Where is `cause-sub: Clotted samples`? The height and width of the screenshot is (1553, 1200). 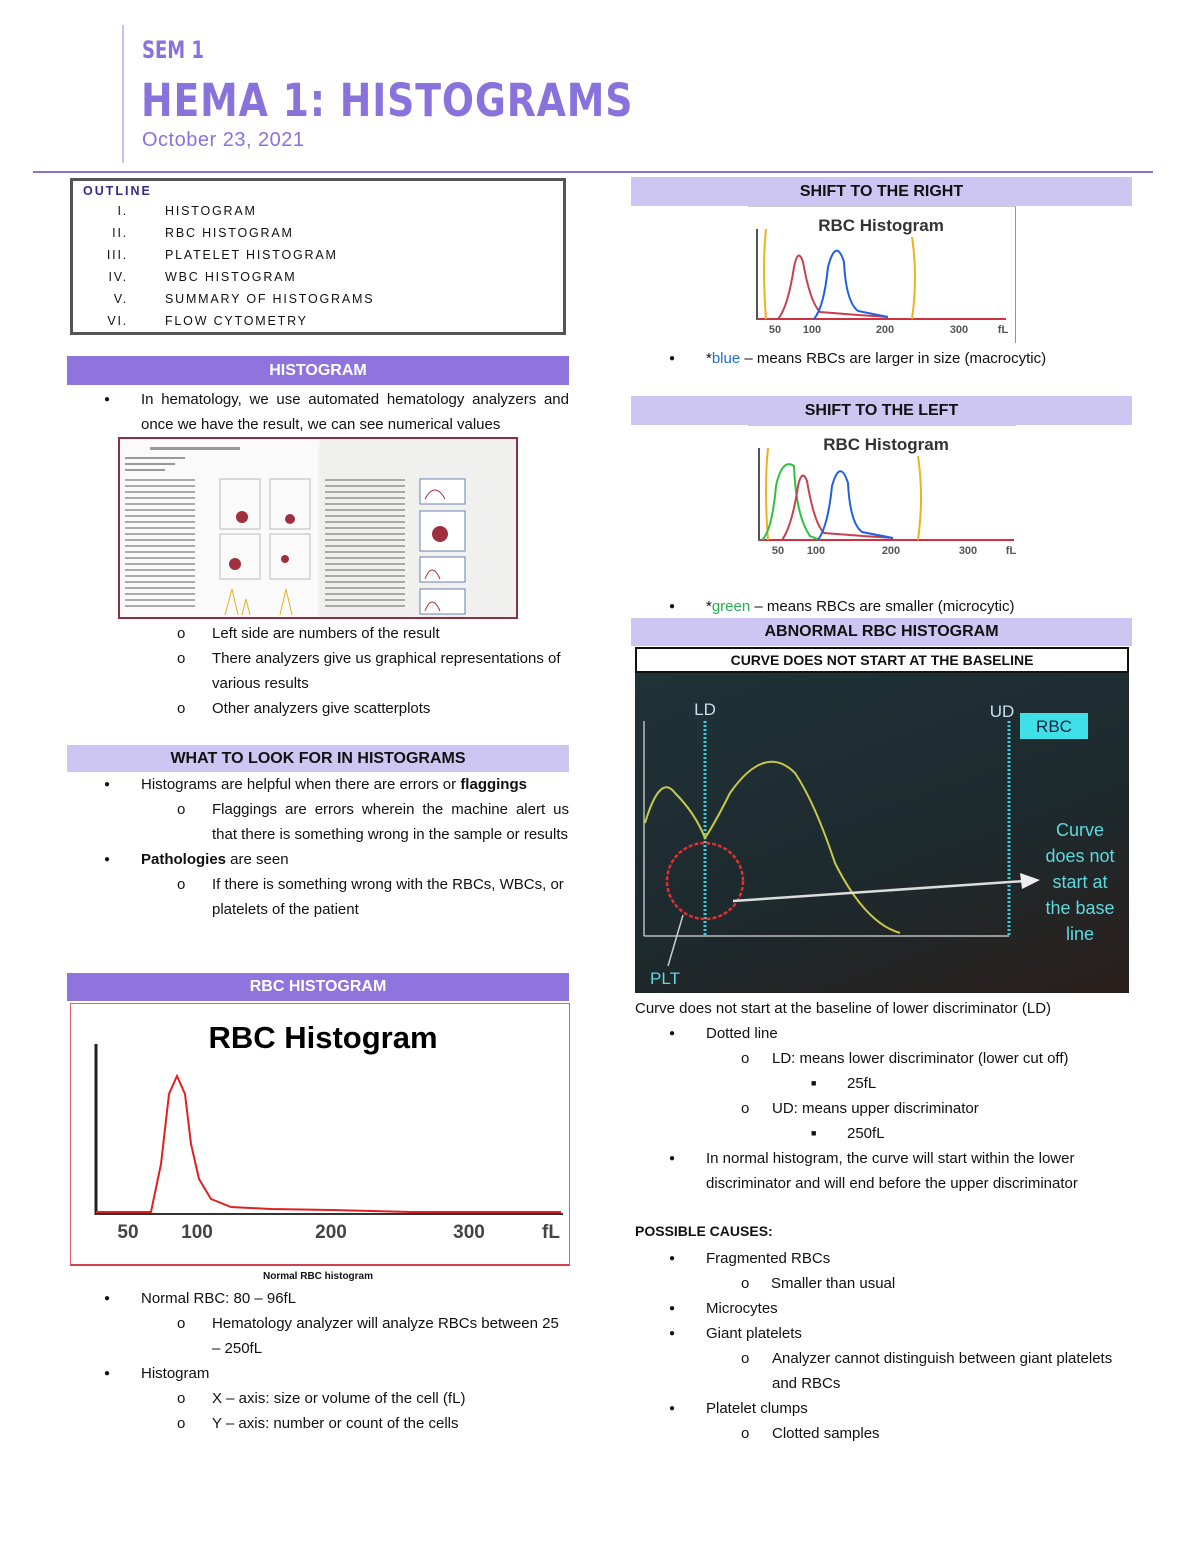 cause-sub: Clotted samples is located at coordinates (883, 1433).